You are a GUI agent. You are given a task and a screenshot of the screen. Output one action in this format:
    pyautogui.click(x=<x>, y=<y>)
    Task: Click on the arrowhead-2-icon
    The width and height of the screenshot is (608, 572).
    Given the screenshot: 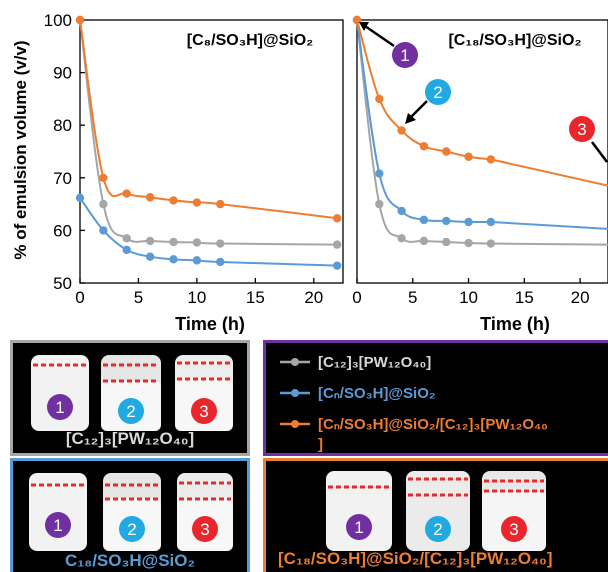 What is the action you would take?
    pyautogui.click(x=410, y=118)
    